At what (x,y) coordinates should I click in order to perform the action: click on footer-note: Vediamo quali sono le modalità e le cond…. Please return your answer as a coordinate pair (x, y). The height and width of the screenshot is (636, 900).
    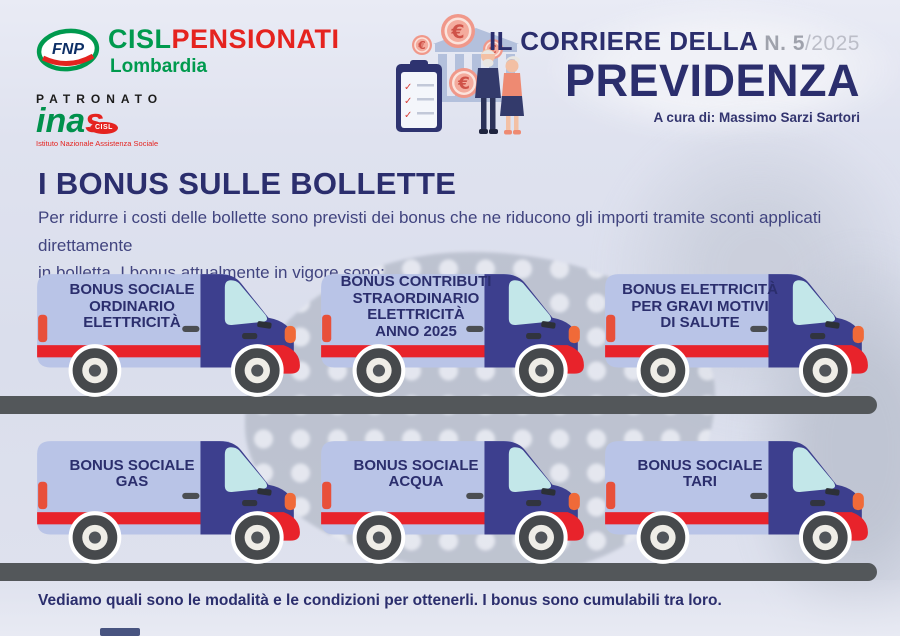
    Looking at the image, I should click on (380, 600).